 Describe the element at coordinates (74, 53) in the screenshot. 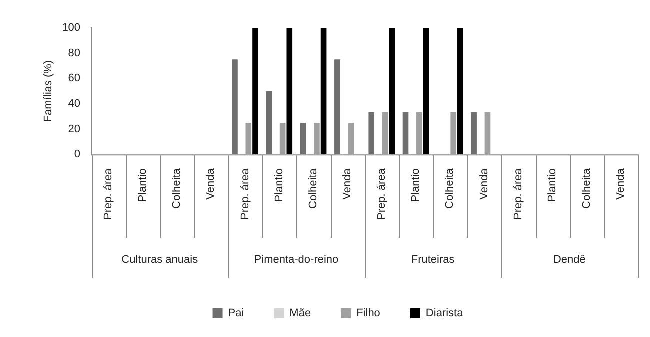

I see `y-tick-label: 80` at that location.